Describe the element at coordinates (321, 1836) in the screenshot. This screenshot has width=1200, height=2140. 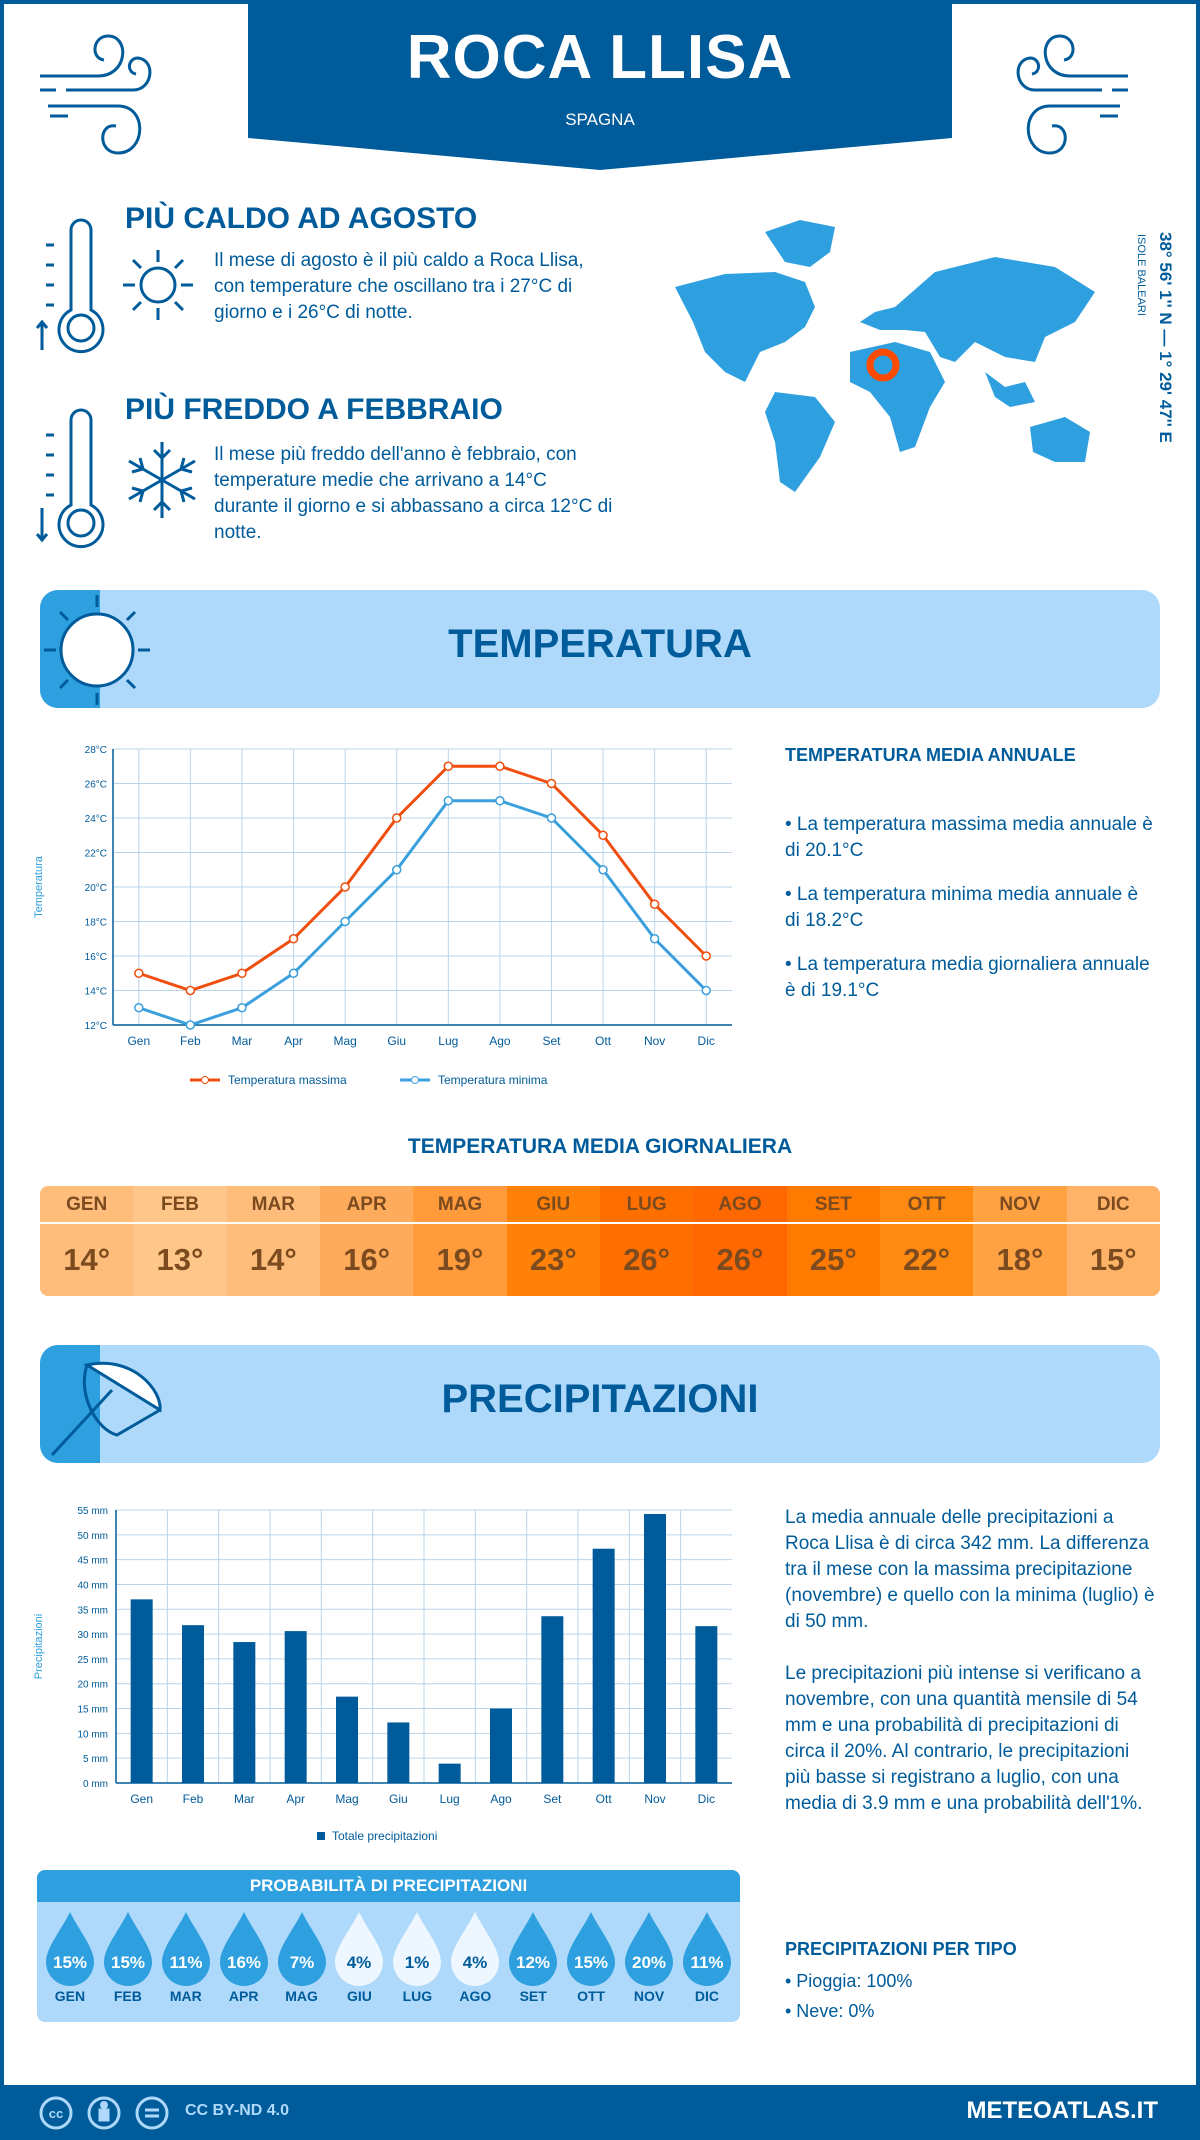
I see `legend-swatch` at that location.